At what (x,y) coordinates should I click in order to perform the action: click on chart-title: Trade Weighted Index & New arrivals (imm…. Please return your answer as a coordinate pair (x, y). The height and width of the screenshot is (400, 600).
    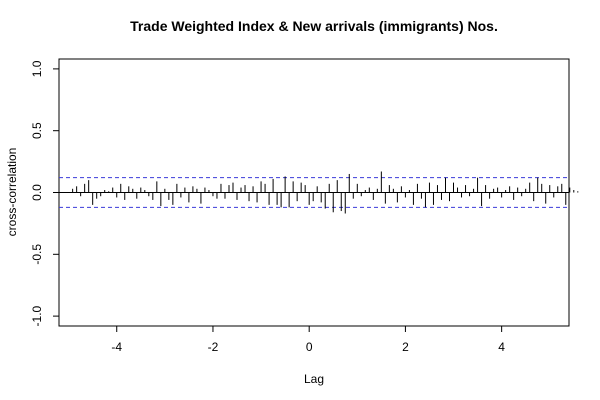
    Looking at the image, I should click on (314, 26).